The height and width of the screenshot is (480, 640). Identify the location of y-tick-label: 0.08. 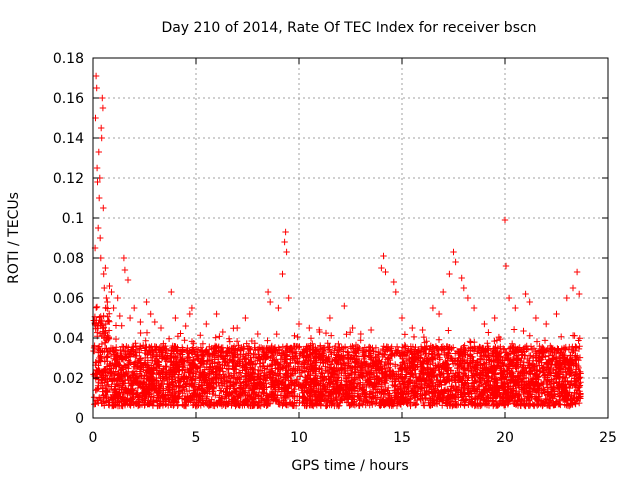
(68, 259).